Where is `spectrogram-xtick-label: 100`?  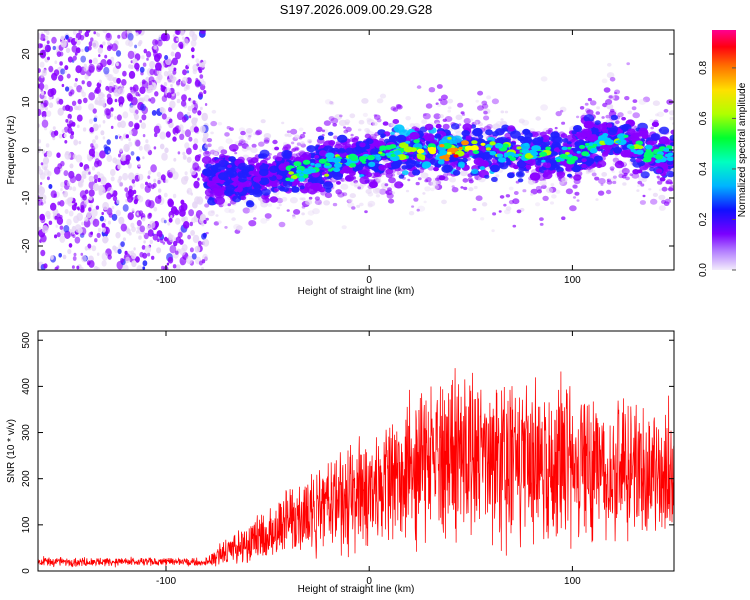 spectrogram-xtick-label: 100 is located at coordinates (572, 280).